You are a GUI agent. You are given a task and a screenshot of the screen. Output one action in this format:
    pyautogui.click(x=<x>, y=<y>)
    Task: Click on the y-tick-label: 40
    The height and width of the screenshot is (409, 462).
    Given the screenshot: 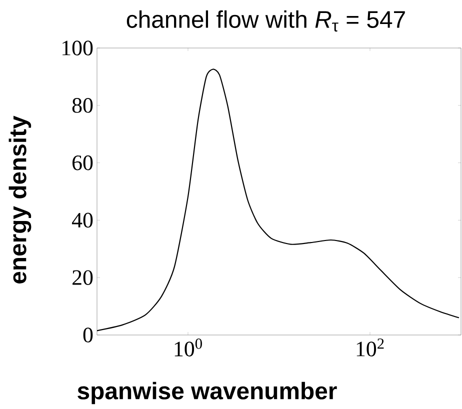 What is the action you would take?
    pyautogui.click(x=82, y=220)
    